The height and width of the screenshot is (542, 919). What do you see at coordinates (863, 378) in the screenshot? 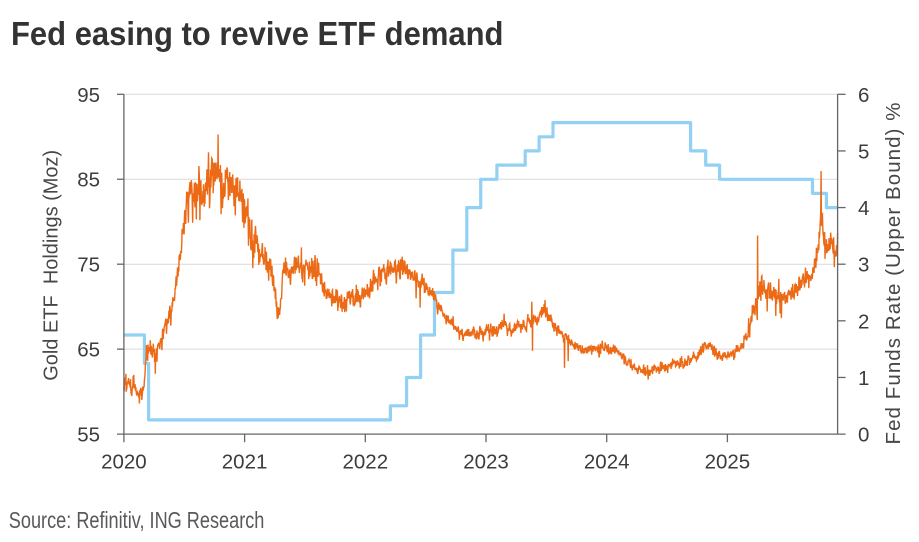
I see `svg-text: 1` at bounding box center [863, 378].